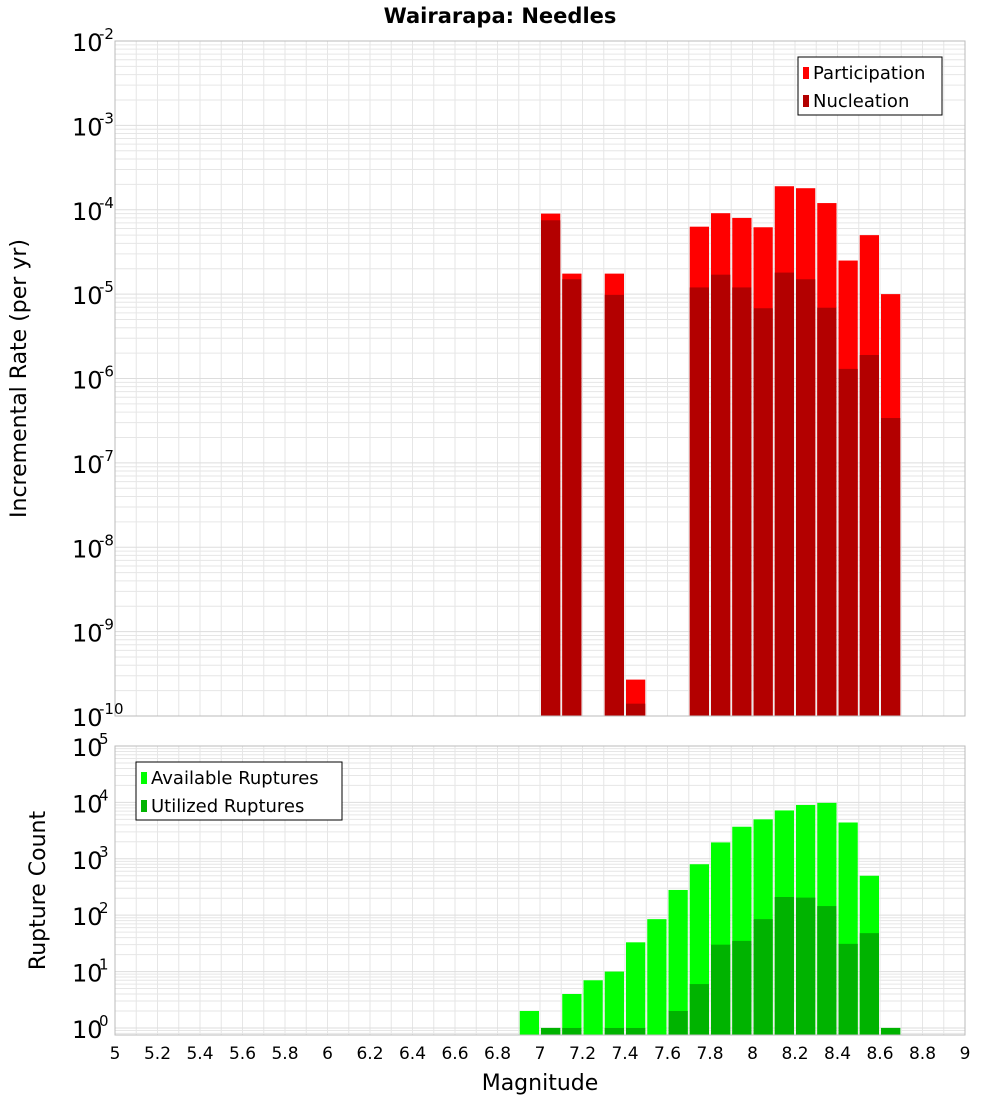 This screenshot has width=1000, height=1100. I want to click on x-tick-label: 6.6, so click(454, 1054).